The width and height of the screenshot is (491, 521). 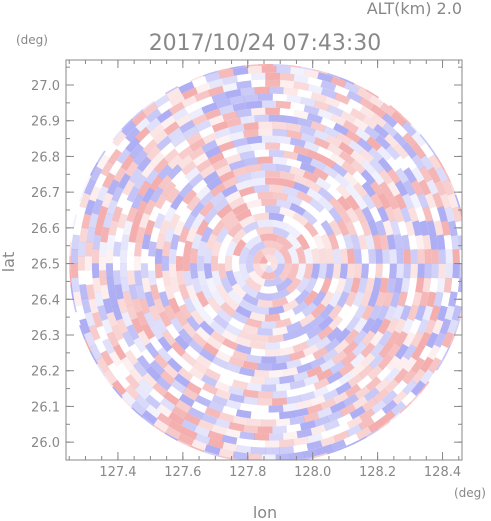 What do you see at coordinates (377, 472) in the screenshot?
I see `x-tick-label: 128.2` at bounding box center [377, 472].